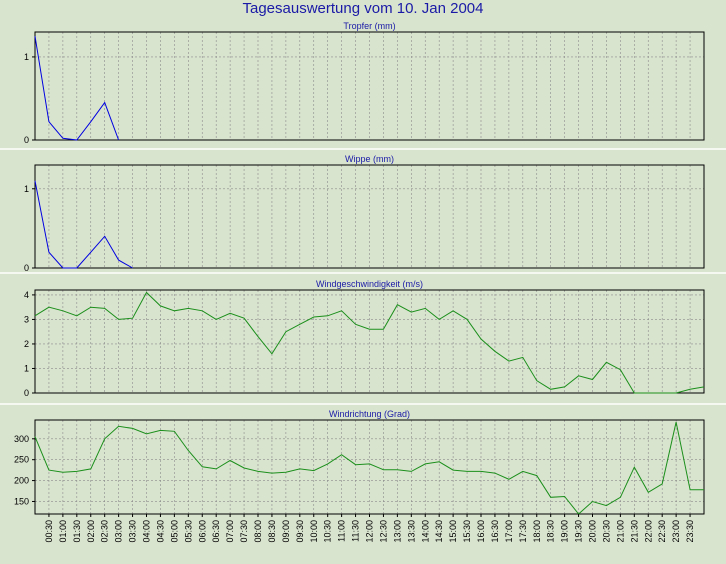 Image resolution: width=726 pixels, height=564 pixels. Describe the element at coordinates (495, 531) in the screenshot. I see `x-tick-label: 16:30` at that location.